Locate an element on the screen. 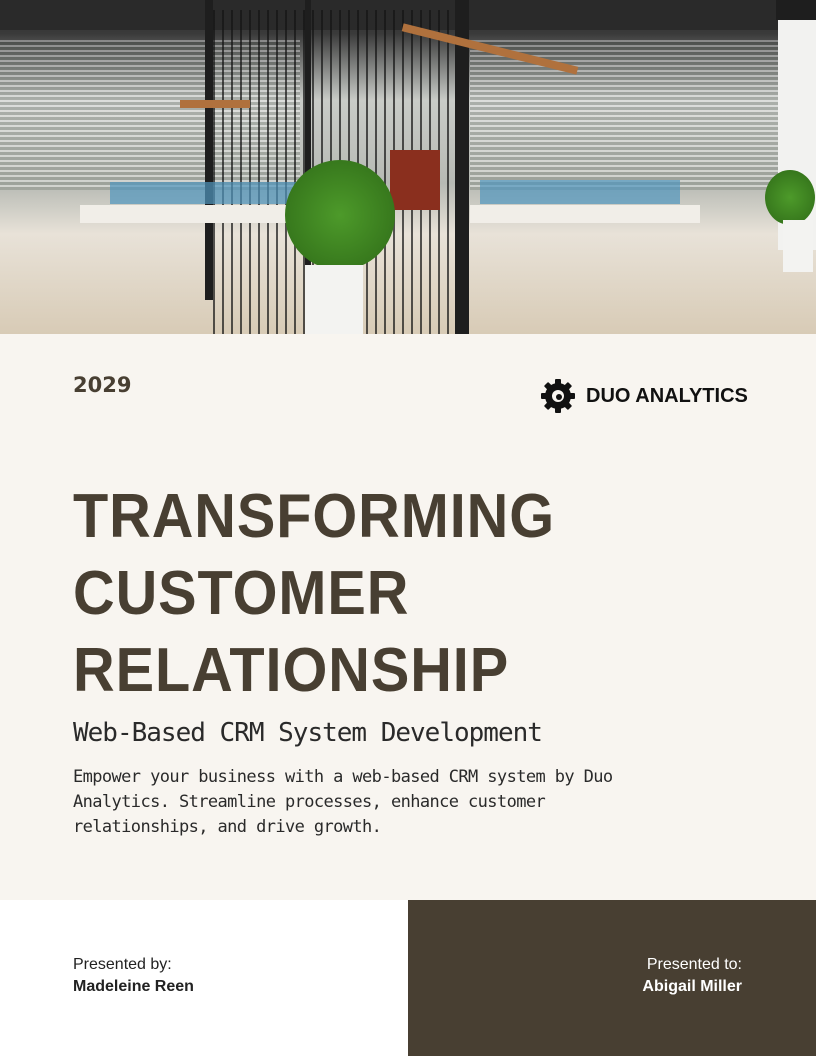 Image resolution: width=816 pixels, height=1056 pixels. presented-by: Presented by: Madeleine Reen is located at coordinates (133, 976).